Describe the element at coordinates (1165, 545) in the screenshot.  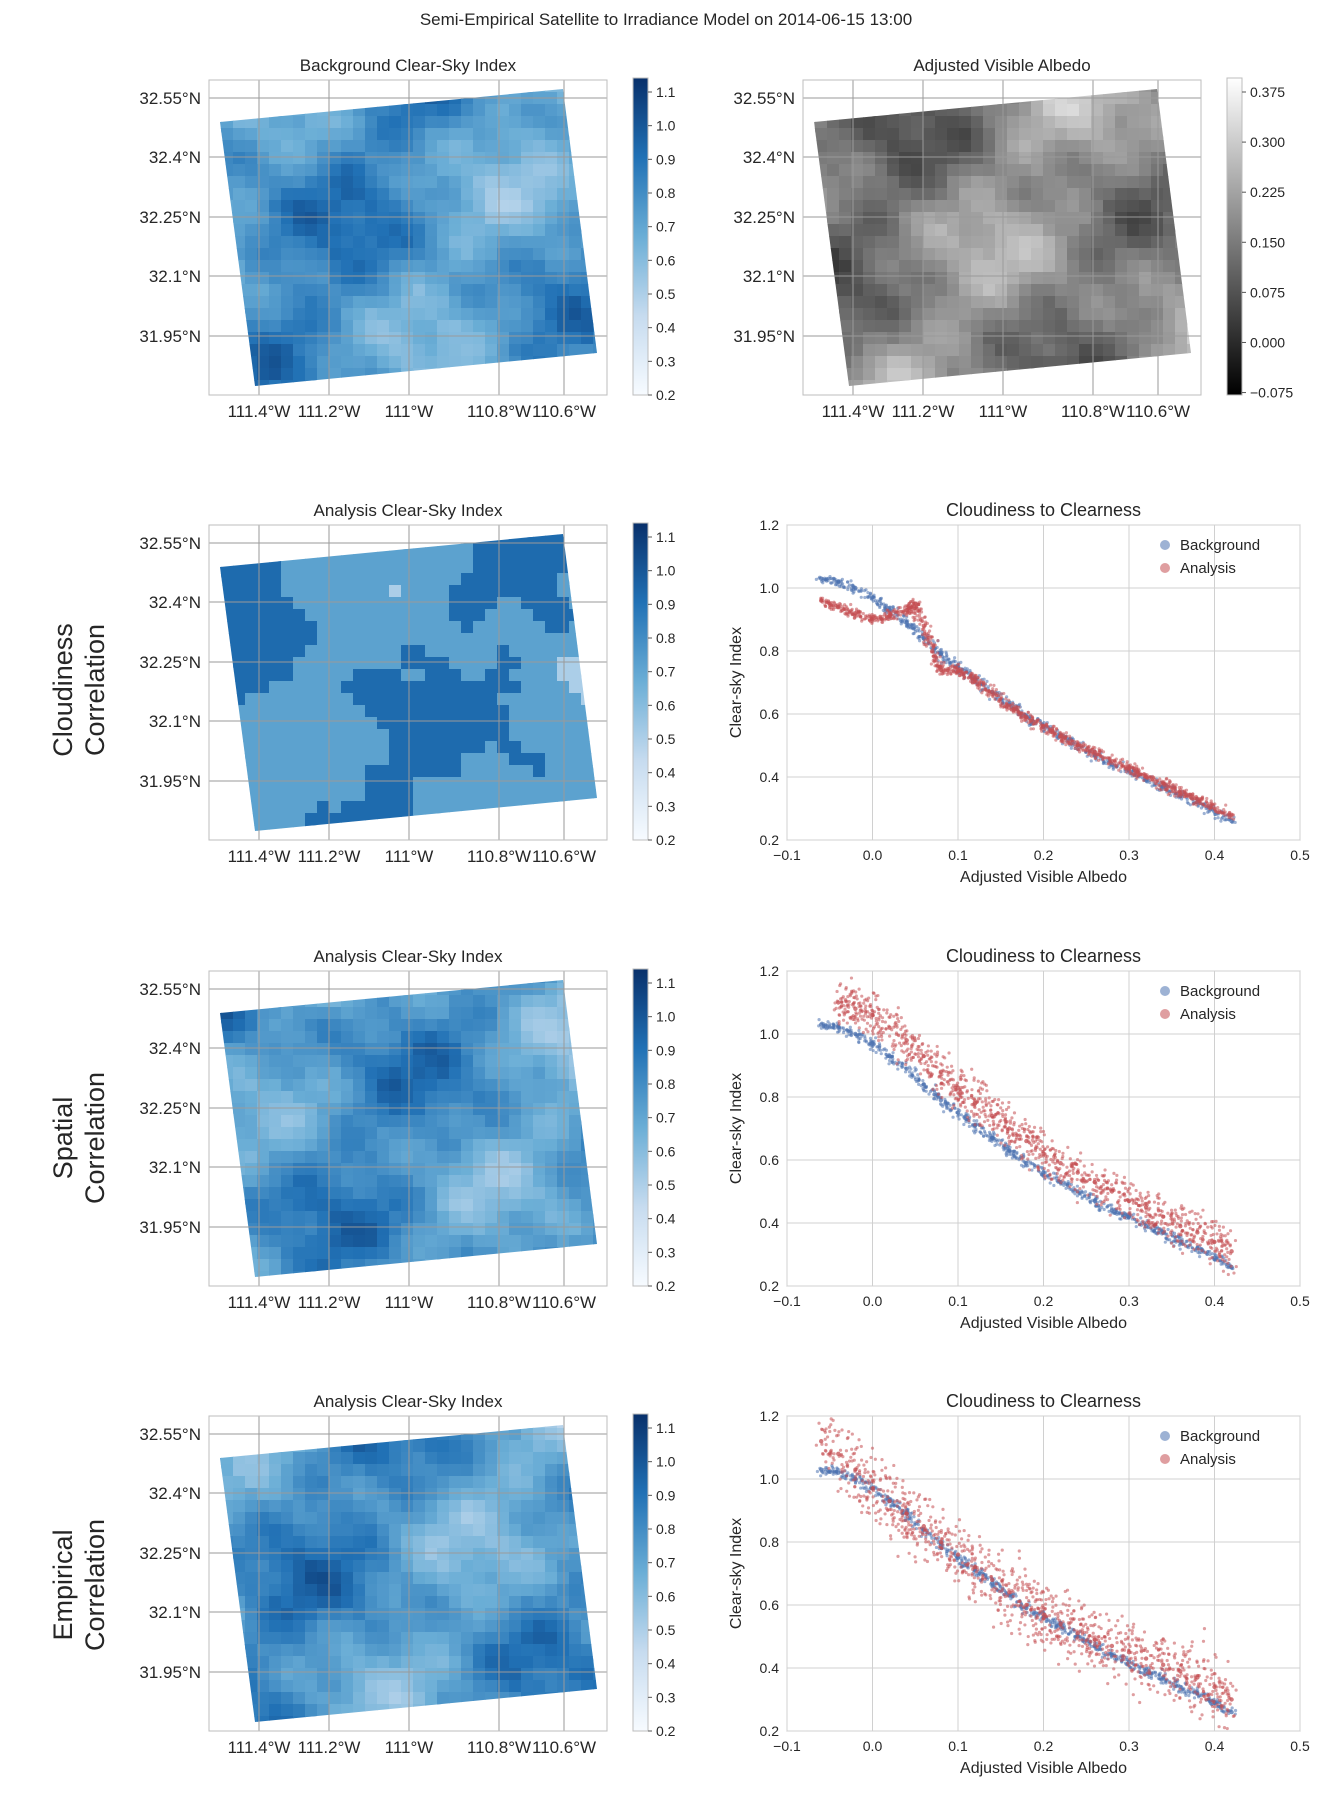
I see `legend-marker-background` at that location.